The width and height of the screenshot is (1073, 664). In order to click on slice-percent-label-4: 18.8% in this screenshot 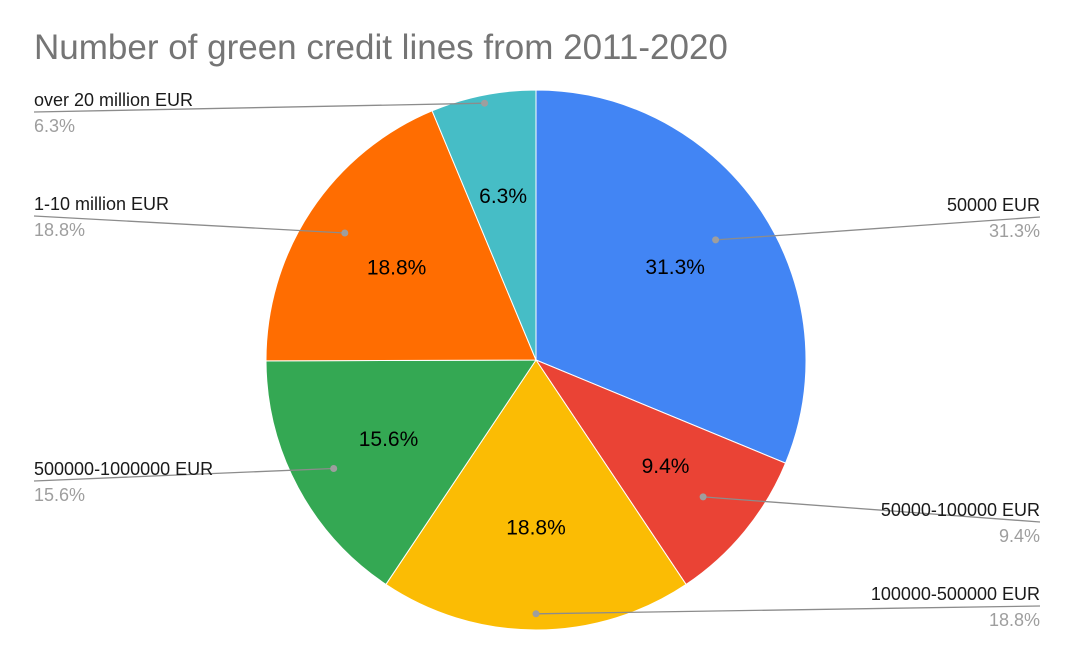, I will do `click(397, 267)`.